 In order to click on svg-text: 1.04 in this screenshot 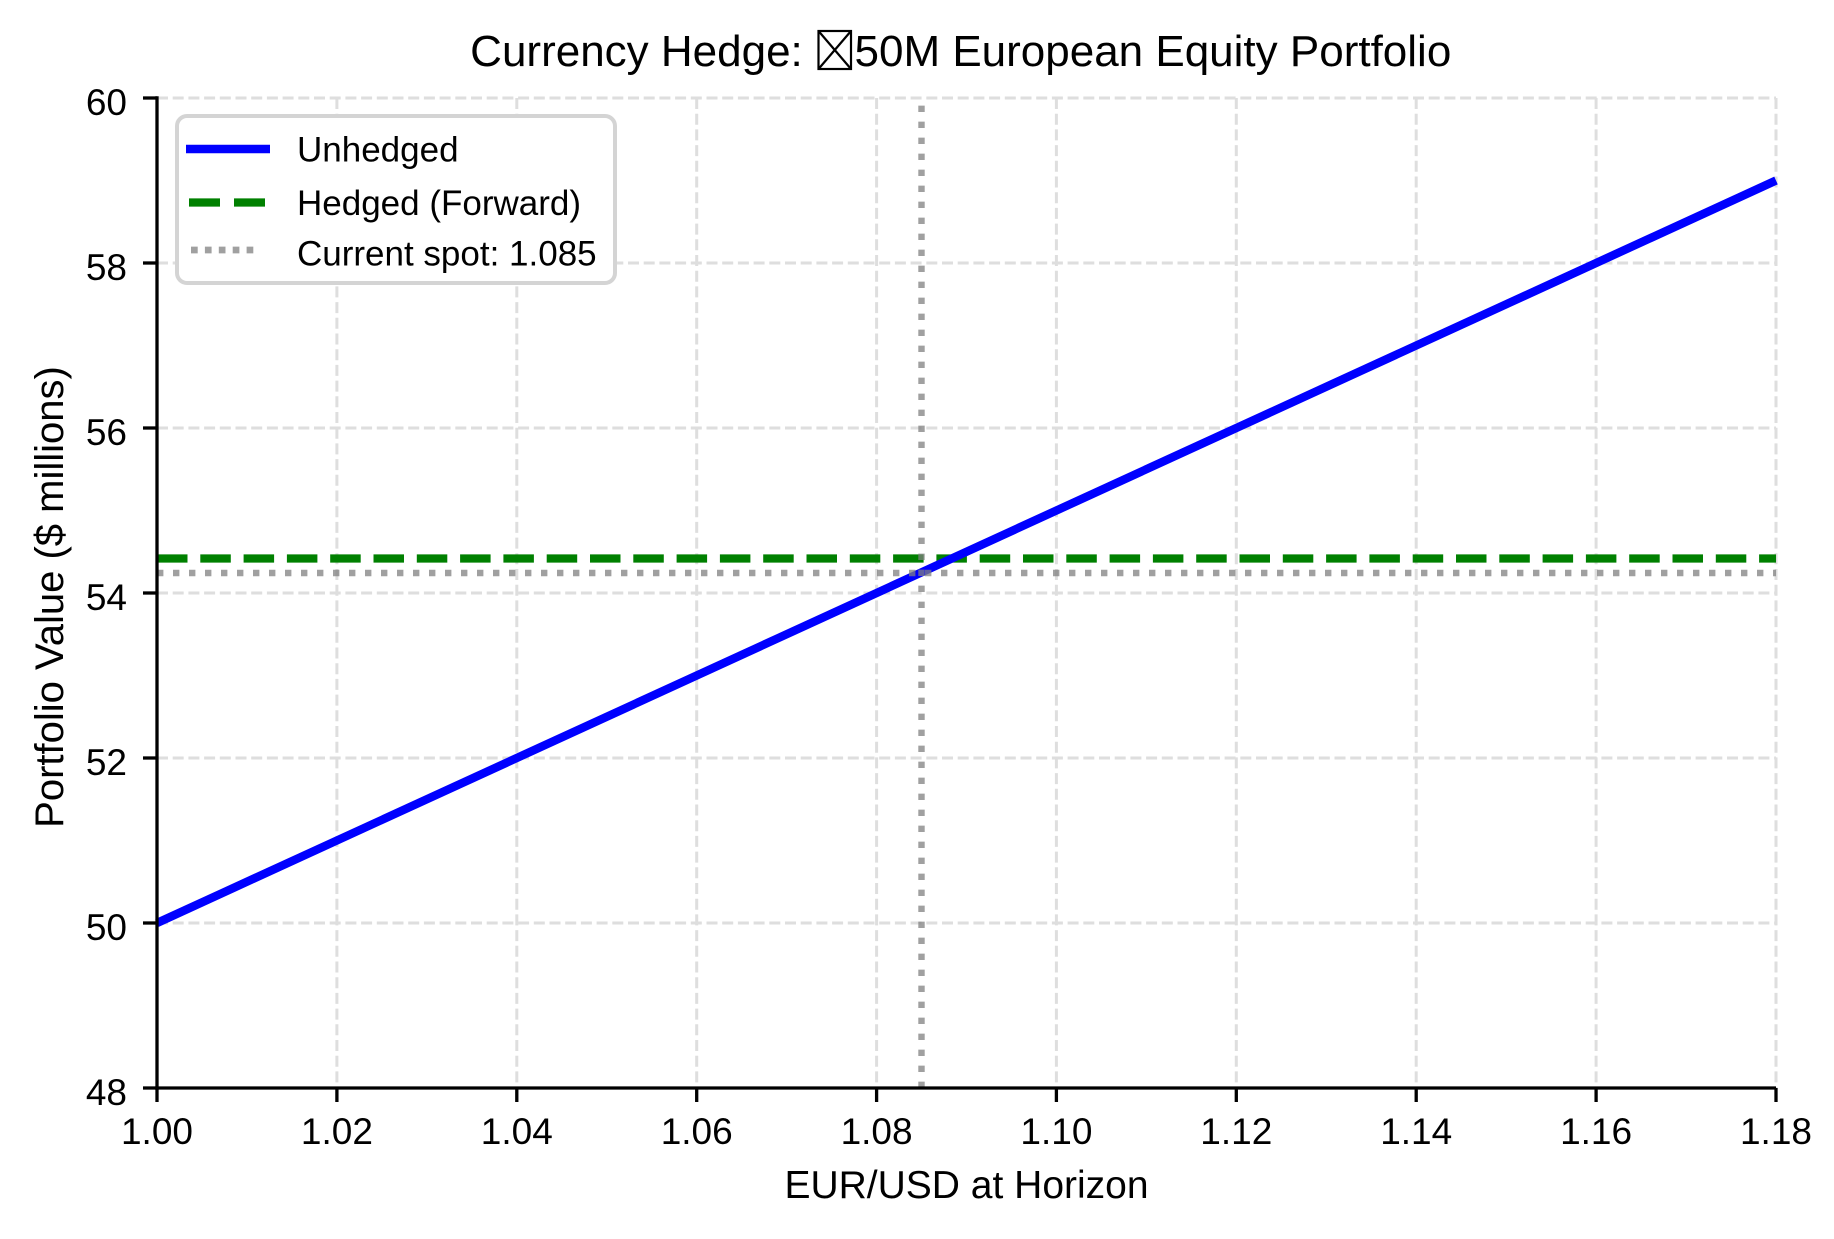, I will do `click(517, 1131)`.